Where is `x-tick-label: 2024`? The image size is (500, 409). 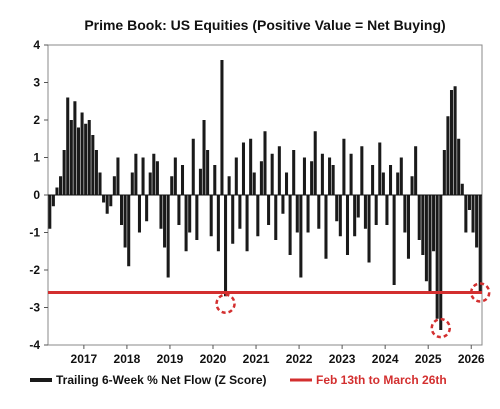
x-tick-label: 2024 is located at coordinates (385, 359).